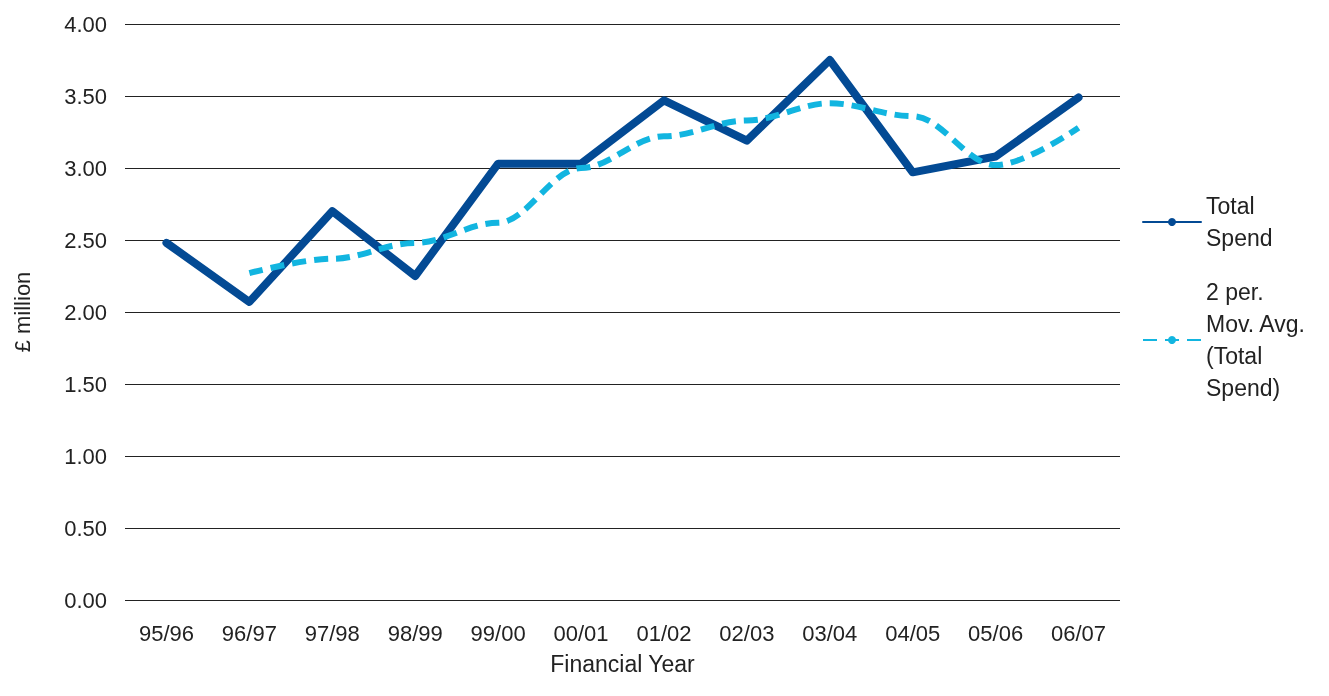 Image resolution: width=1329 pixels, height=696 pixels. What do you see at coordinates (913, 633) in the screenshot?
I see `x-tick-label: 04/05` at bounding box center [913, 633].